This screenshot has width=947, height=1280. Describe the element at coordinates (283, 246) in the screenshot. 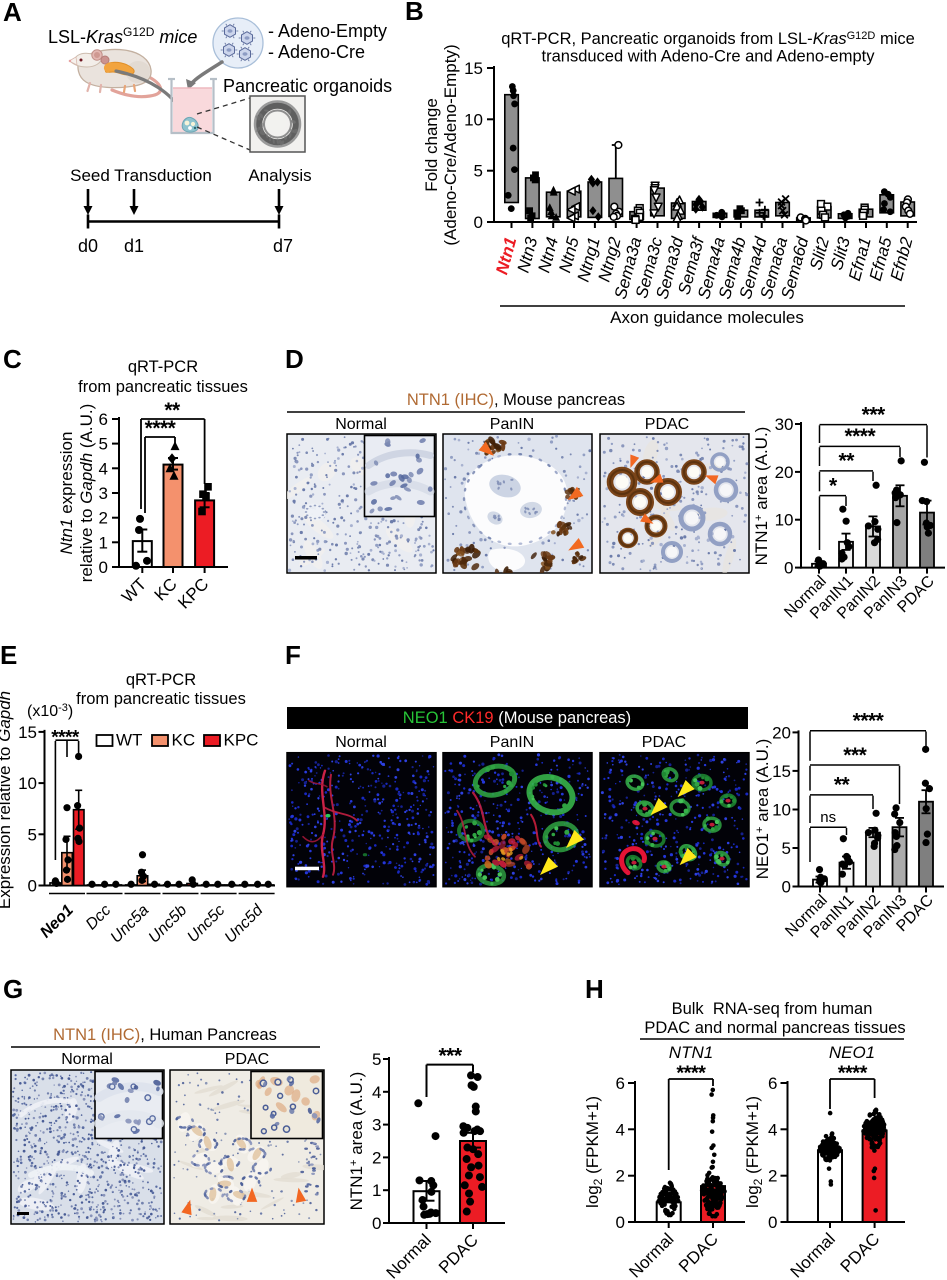

I see `svg-text: d7` at that location.